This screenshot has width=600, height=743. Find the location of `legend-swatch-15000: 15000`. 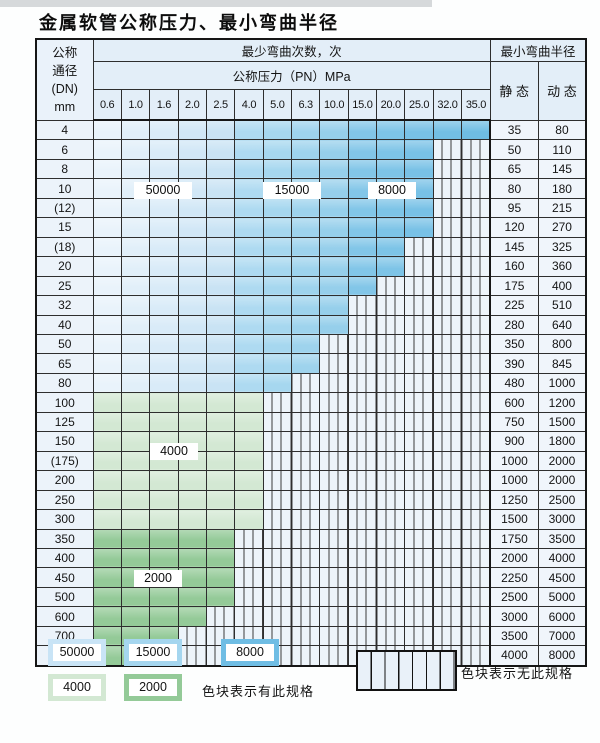

legend-swatch-15000: 15000 is located at coordinates (153, 652).